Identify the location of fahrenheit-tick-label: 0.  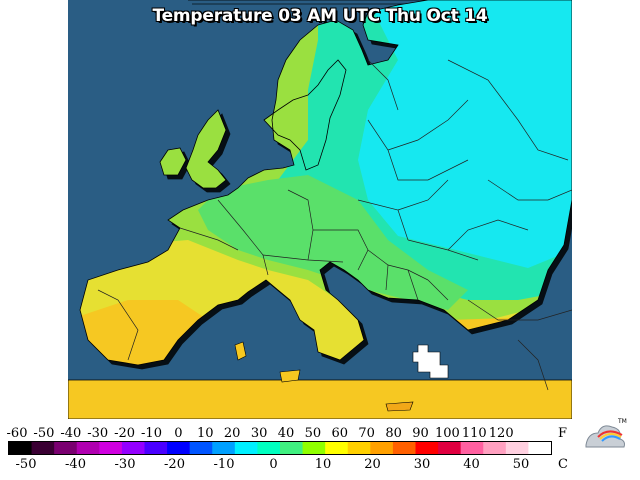
(178, 433).